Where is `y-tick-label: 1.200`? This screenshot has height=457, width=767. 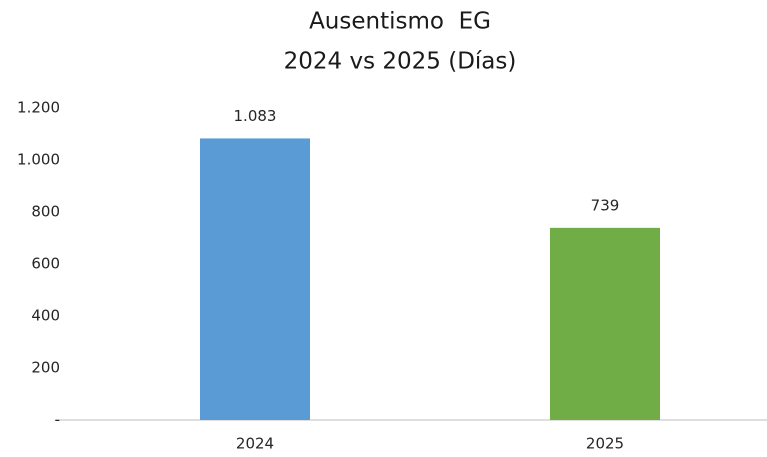
y-tick-label: 1.200 is located at coordinates (38, 108).